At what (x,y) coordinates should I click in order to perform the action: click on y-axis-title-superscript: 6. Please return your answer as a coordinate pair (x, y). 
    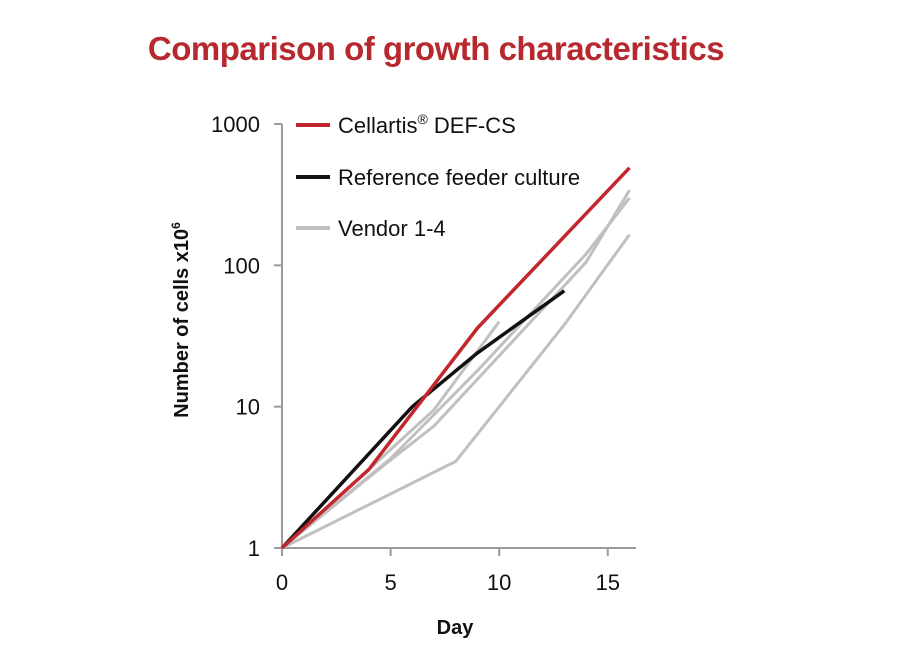
    Looking at the image, I should click on (176, 225).